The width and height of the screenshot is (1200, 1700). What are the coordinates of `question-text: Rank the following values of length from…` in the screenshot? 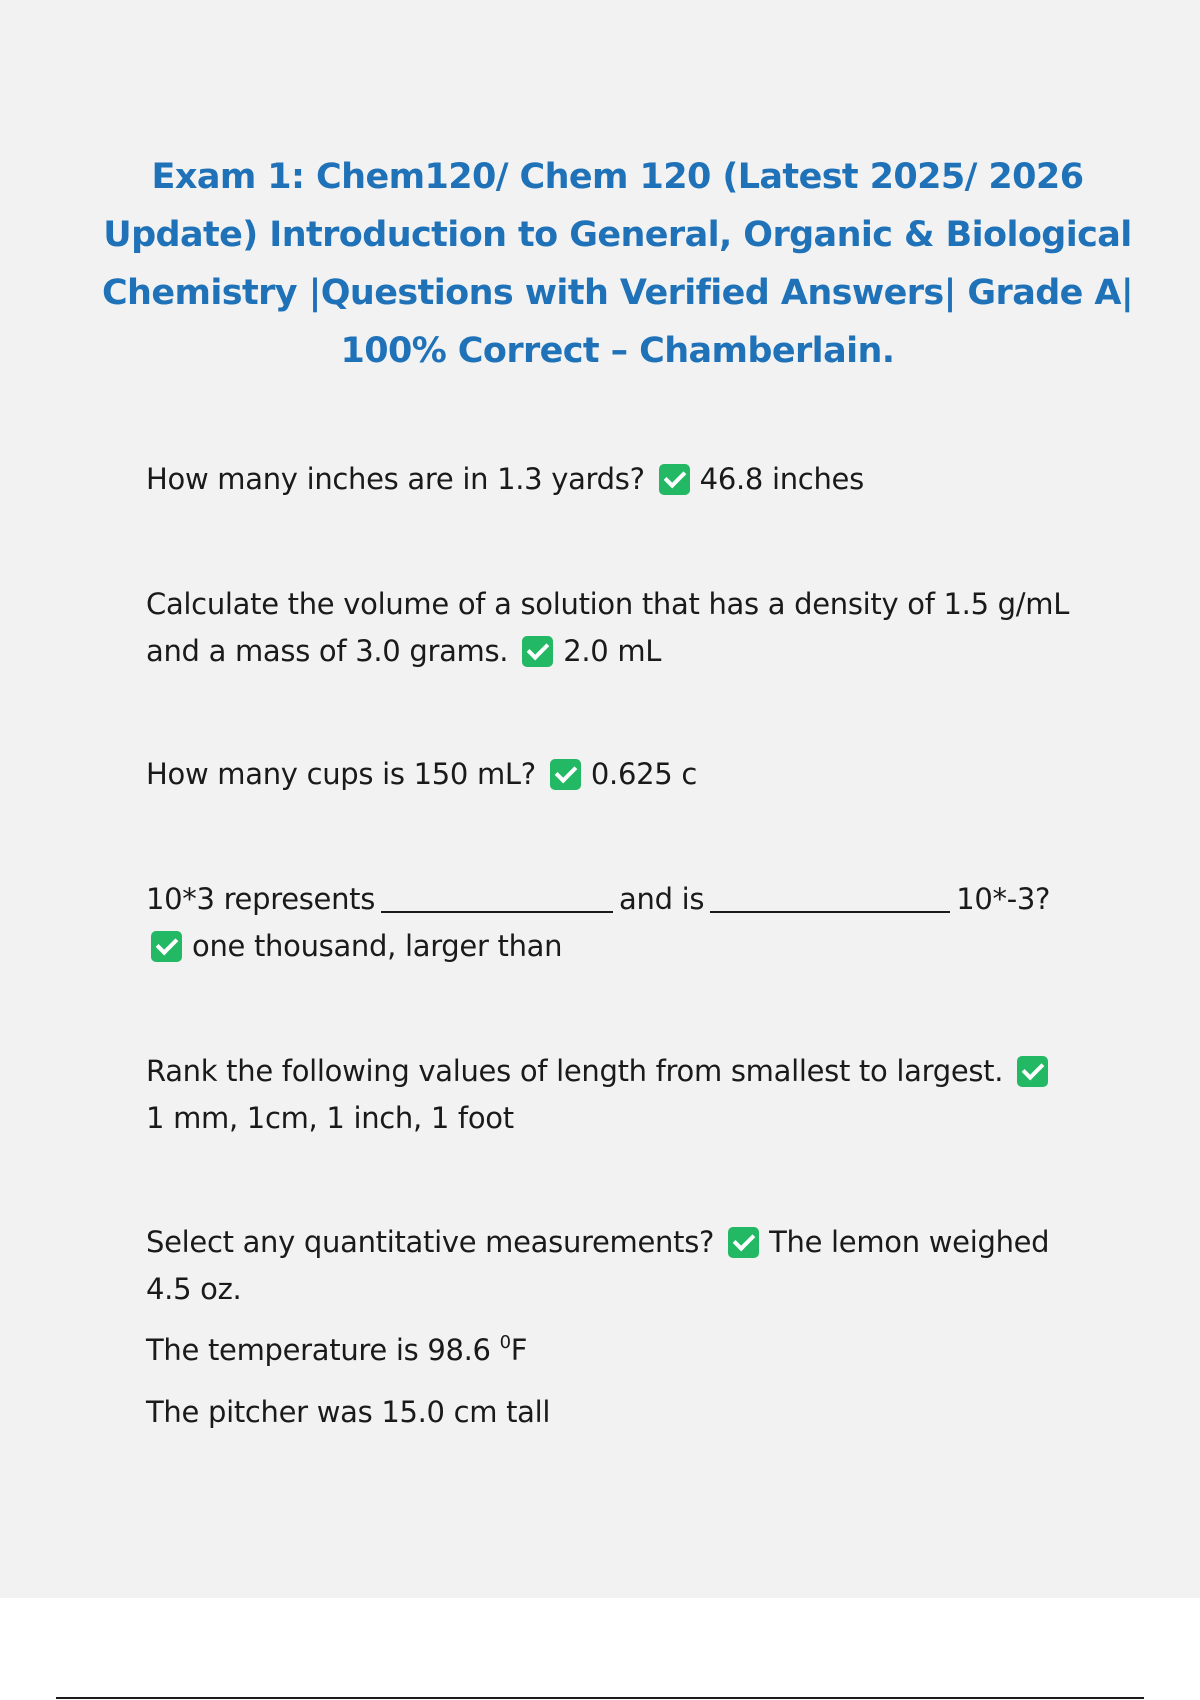 It's located at (575, 1071).